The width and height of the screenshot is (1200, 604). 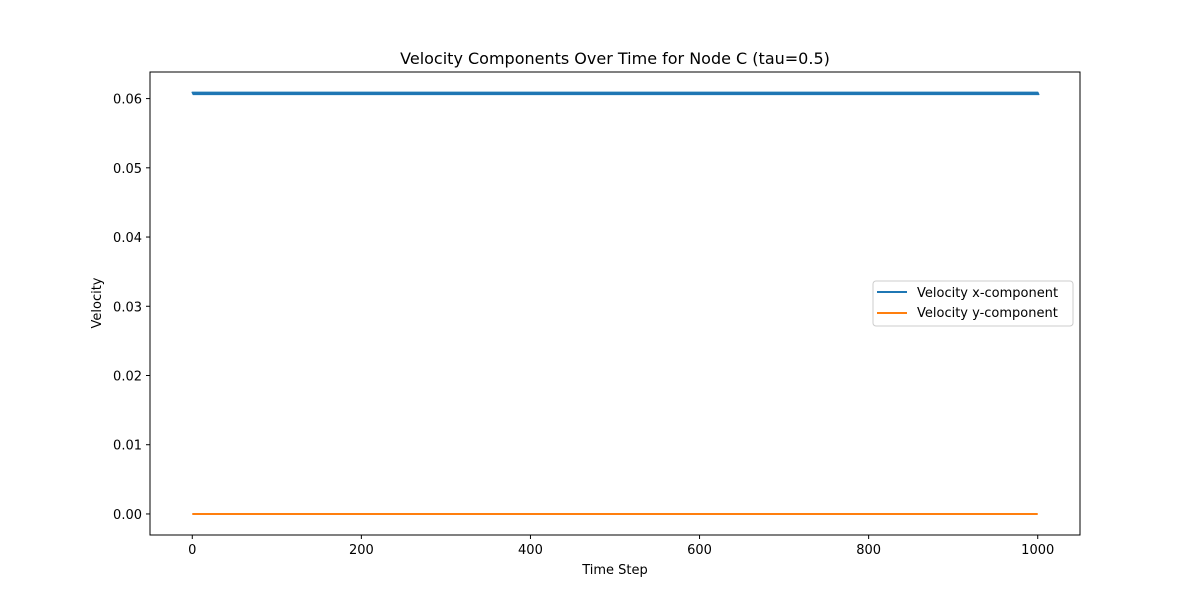 What do you see at coordinates (127, 169) in the screenshot?
I see `y-tick-label: 0.05` at bounding box center [127, 169].